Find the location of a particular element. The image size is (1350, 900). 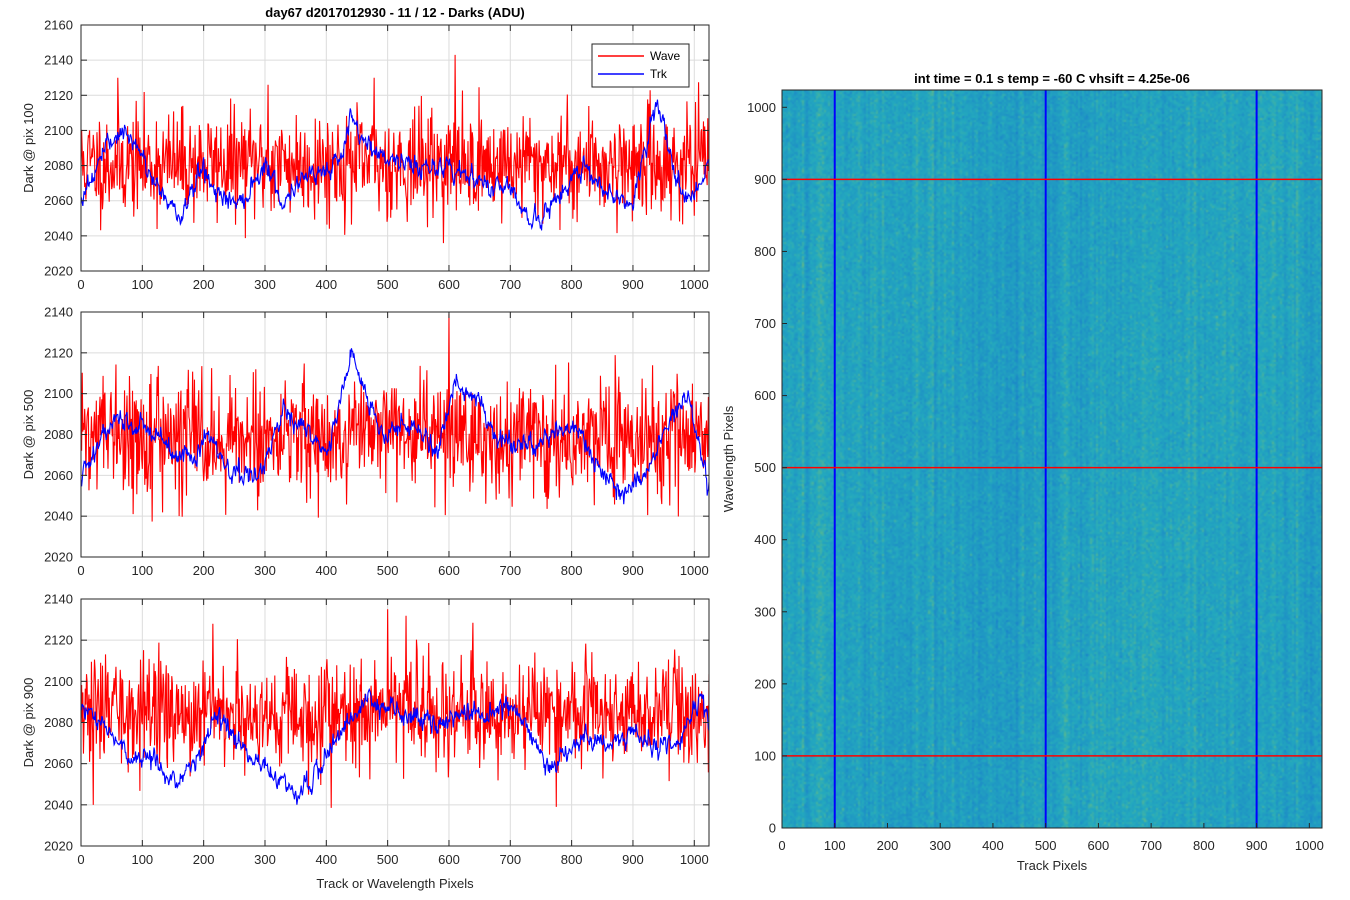

y-tick-label: 700 is located at coordinates (765, 323).